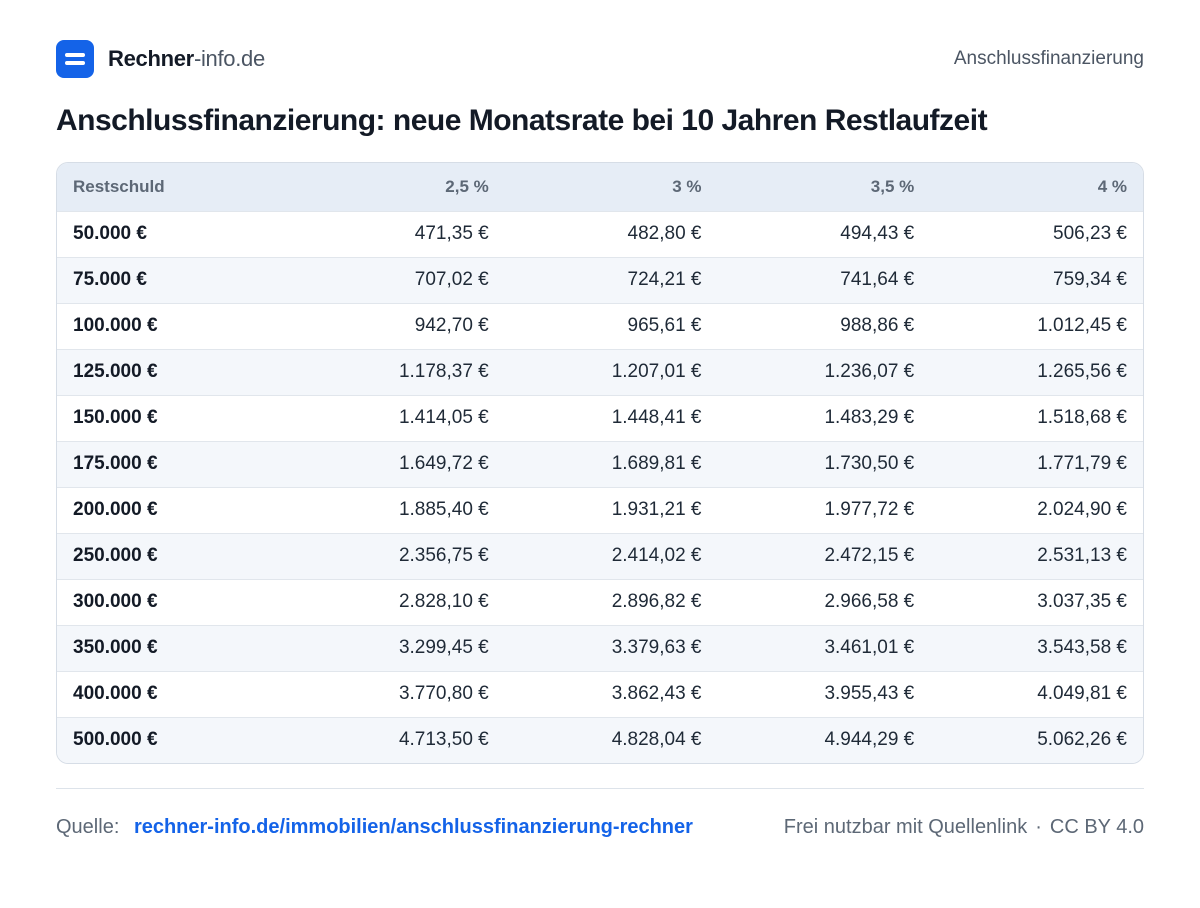 Image resolution: width=1200 pixels, height=908 pixels. Describe the element at coordinates (443, 693) in the screenshot. I see `monthly-rate-cell: 3.770,80 €` at that location.